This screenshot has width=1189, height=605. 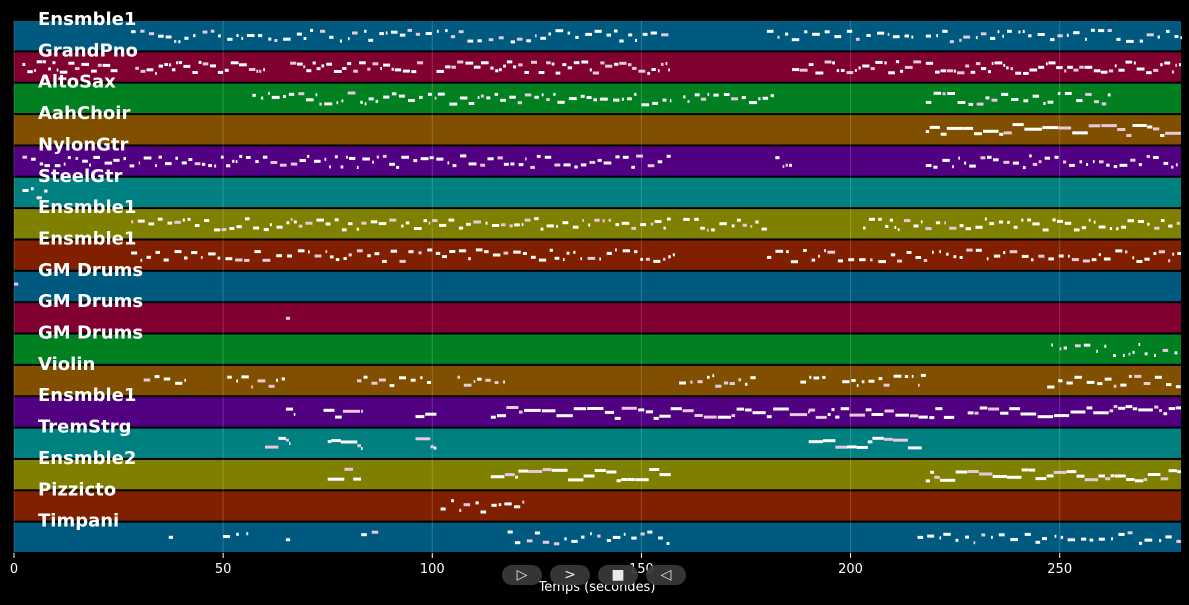 I want to click on stop-button: ■, so click(x=618, y=575).